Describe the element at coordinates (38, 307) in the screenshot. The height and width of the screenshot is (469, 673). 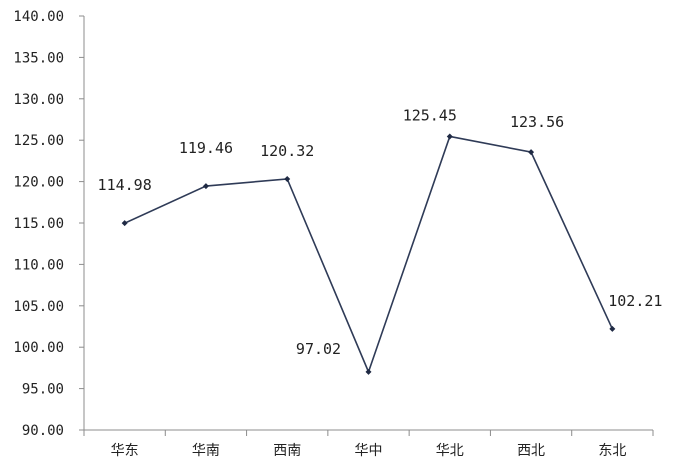
I see `y-tick-label: 105.00` at that location.